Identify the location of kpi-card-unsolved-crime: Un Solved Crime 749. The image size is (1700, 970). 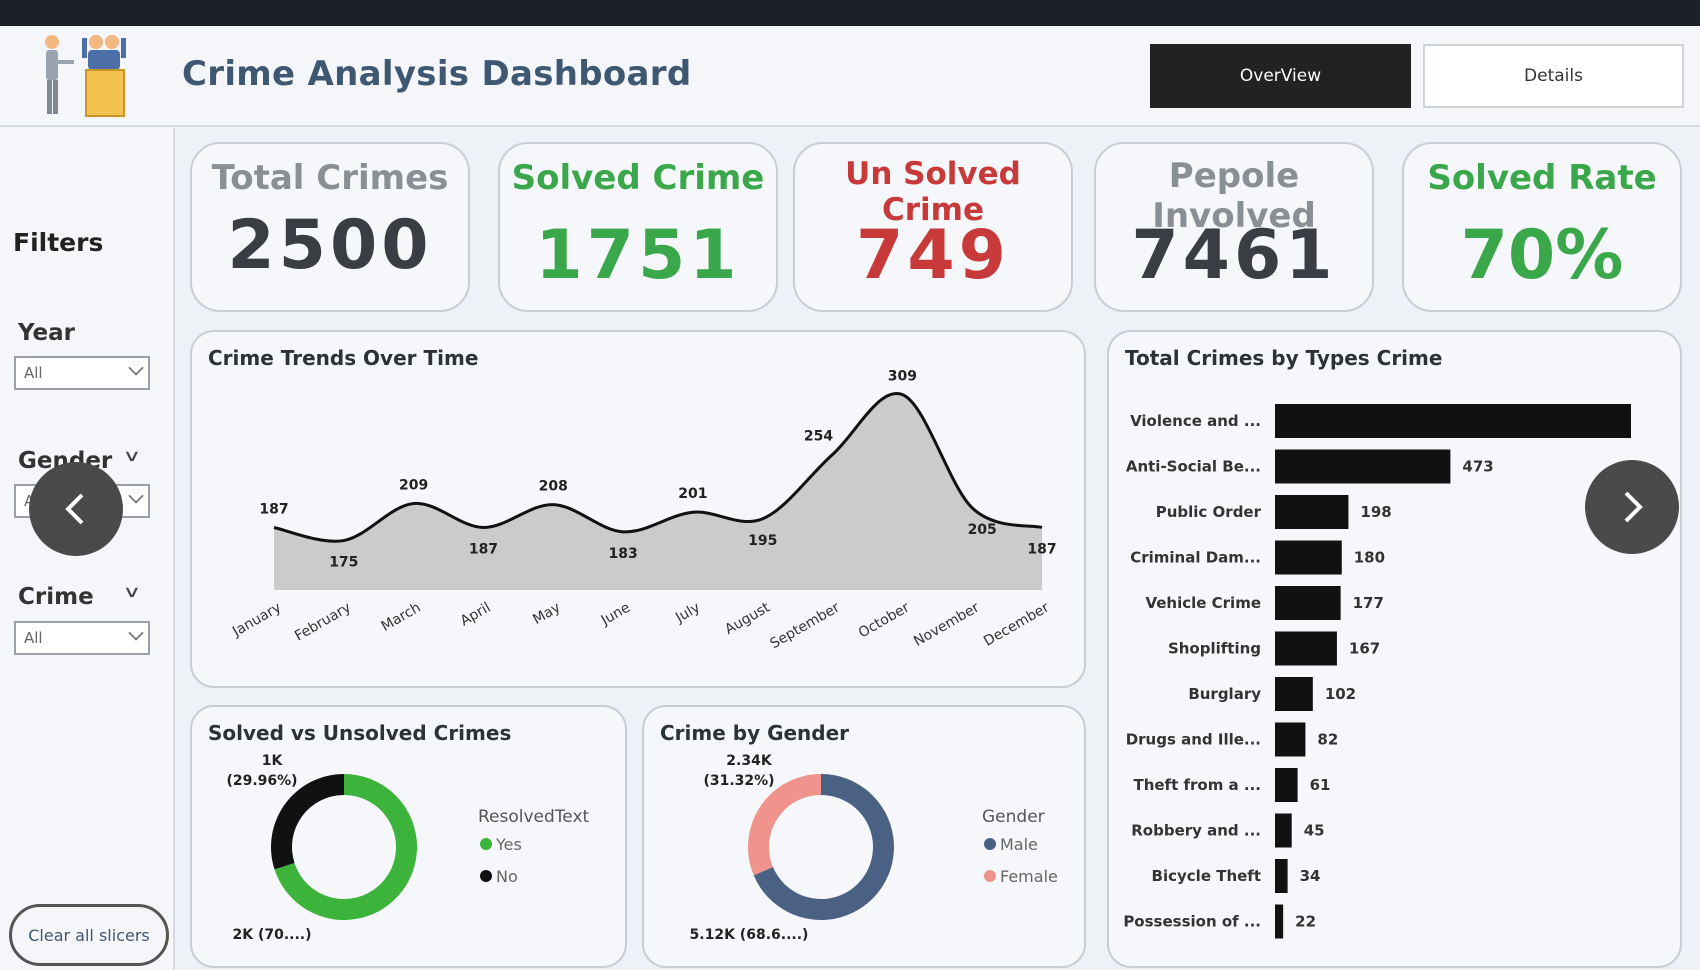
(933, 227).